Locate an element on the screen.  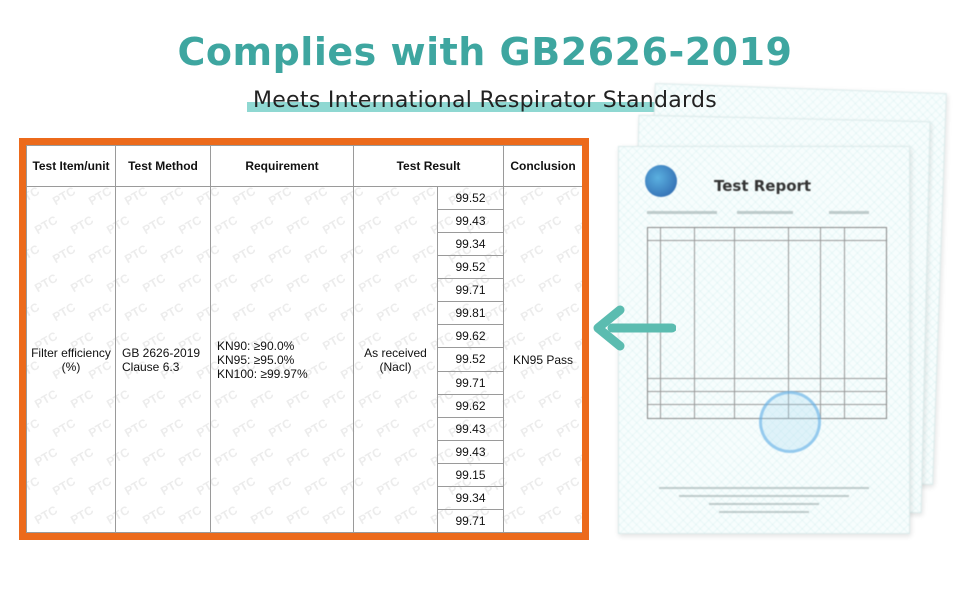
cell-conclusion: KN95 Pass is located at coordinates (542, 359).